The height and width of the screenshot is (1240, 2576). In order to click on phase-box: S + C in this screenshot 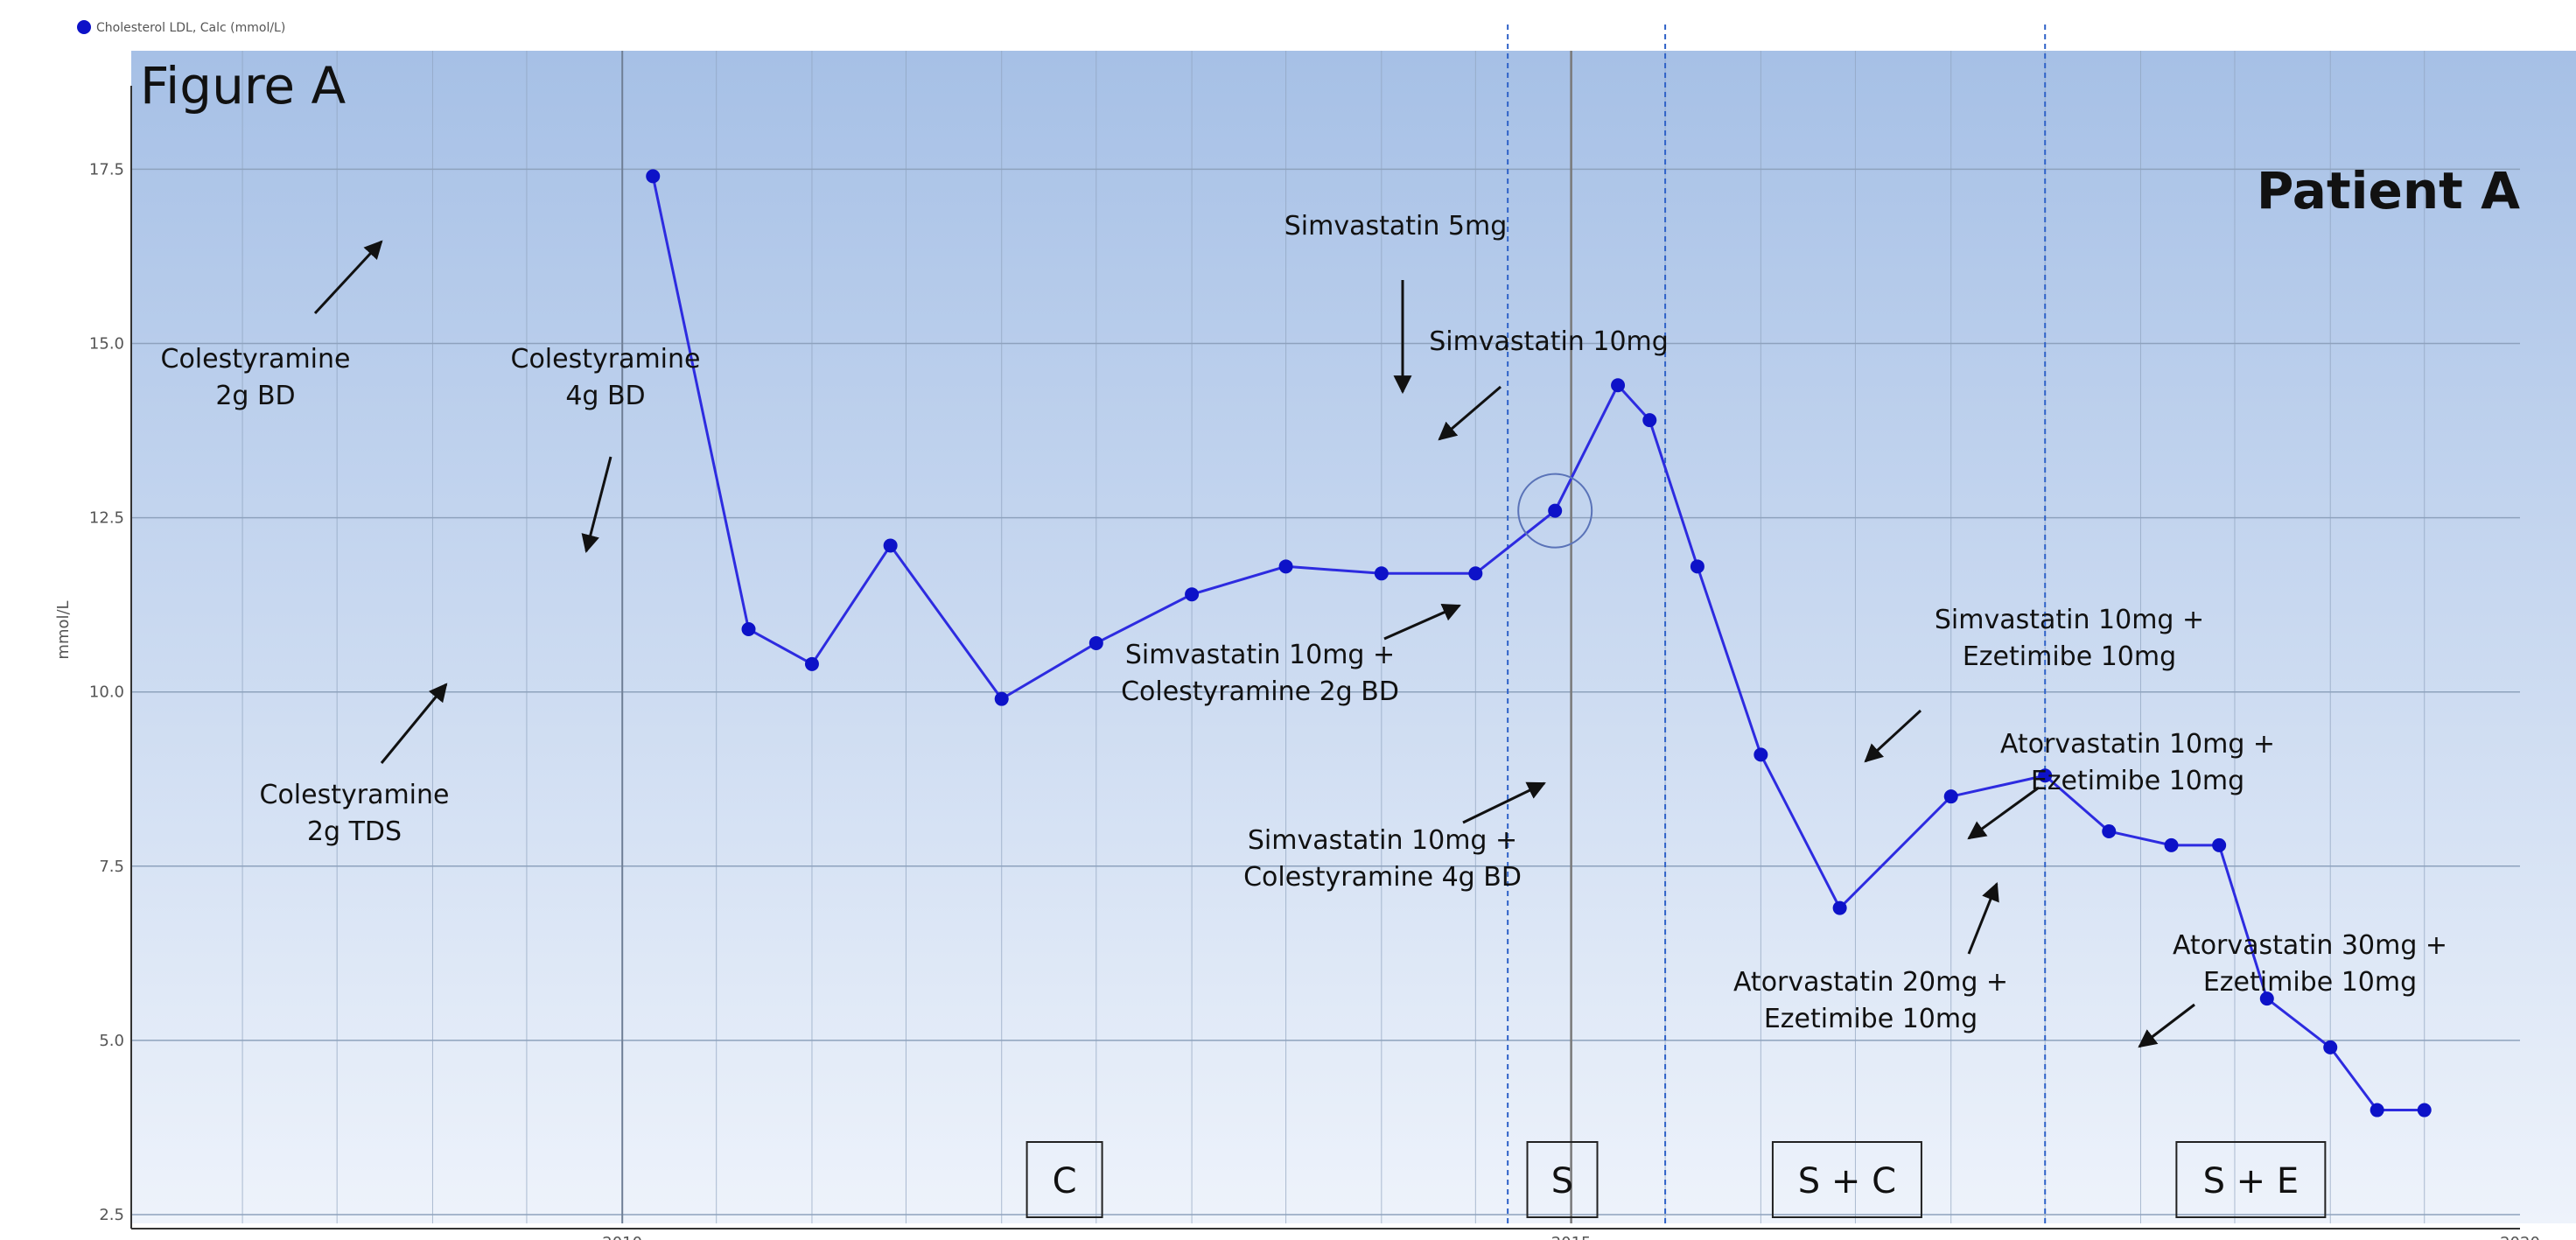, I will do `click(1846, 1180)`.